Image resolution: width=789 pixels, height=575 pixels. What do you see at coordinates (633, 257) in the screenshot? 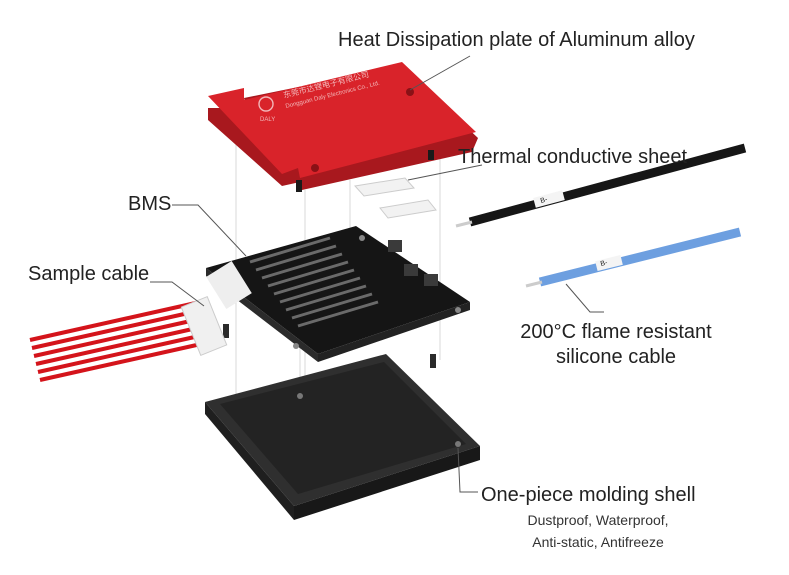
I see `blue-silicone-cable: B-` at bounding box center [633, 257].